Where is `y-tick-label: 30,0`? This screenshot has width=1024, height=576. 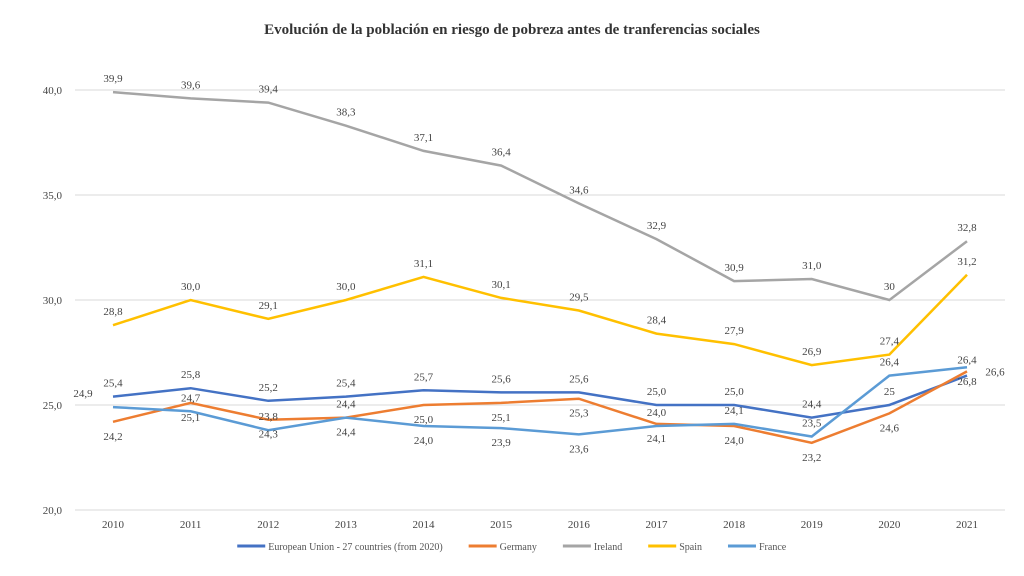 y-tick-label: 30,0 is located at coordinates (53, 301).